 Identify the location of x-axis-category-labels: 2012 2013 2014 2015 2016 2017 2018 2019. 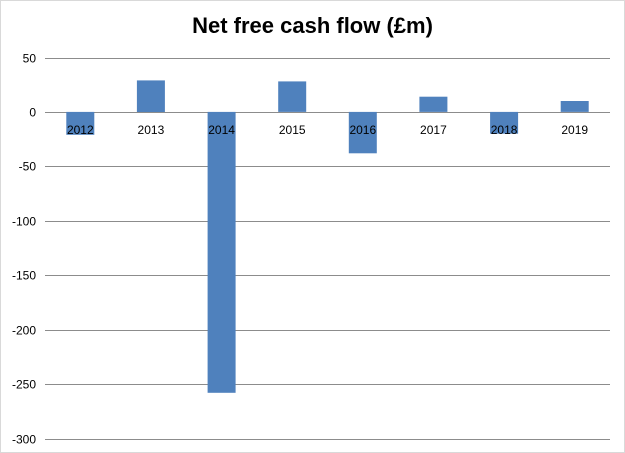
(327, 130).